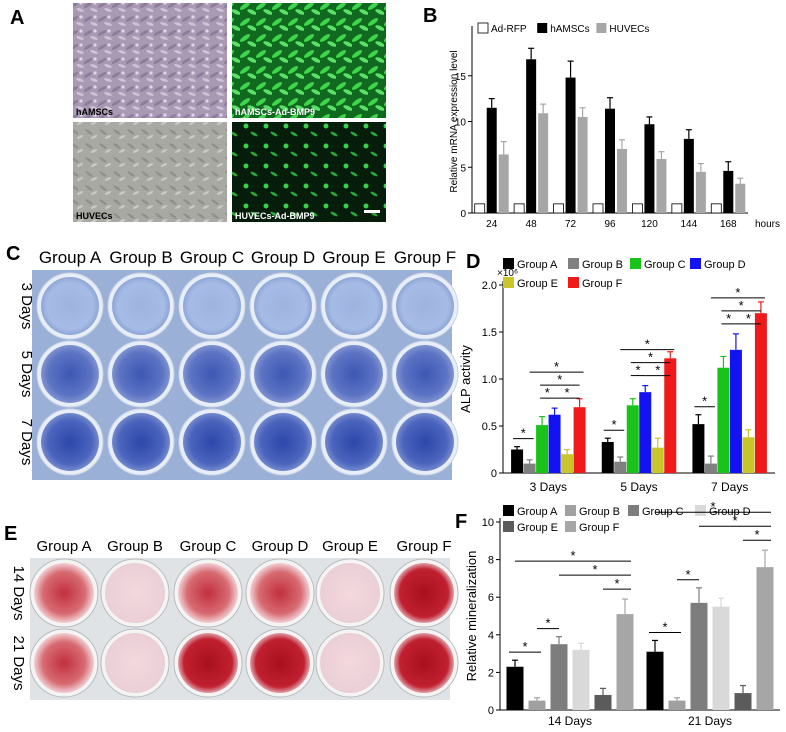  Describe the element at coordinates (629, 29) in the screenshot. I see `legend-label-huvecs: HUVECs` at that location.